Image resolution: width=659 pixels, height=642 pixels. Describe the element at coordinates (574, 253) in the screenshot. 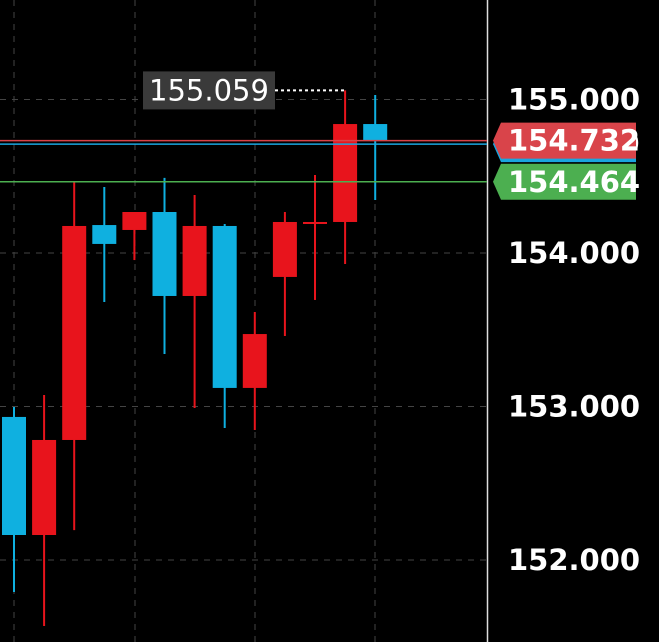

I see `y-tick-label: 154.000` at that location.